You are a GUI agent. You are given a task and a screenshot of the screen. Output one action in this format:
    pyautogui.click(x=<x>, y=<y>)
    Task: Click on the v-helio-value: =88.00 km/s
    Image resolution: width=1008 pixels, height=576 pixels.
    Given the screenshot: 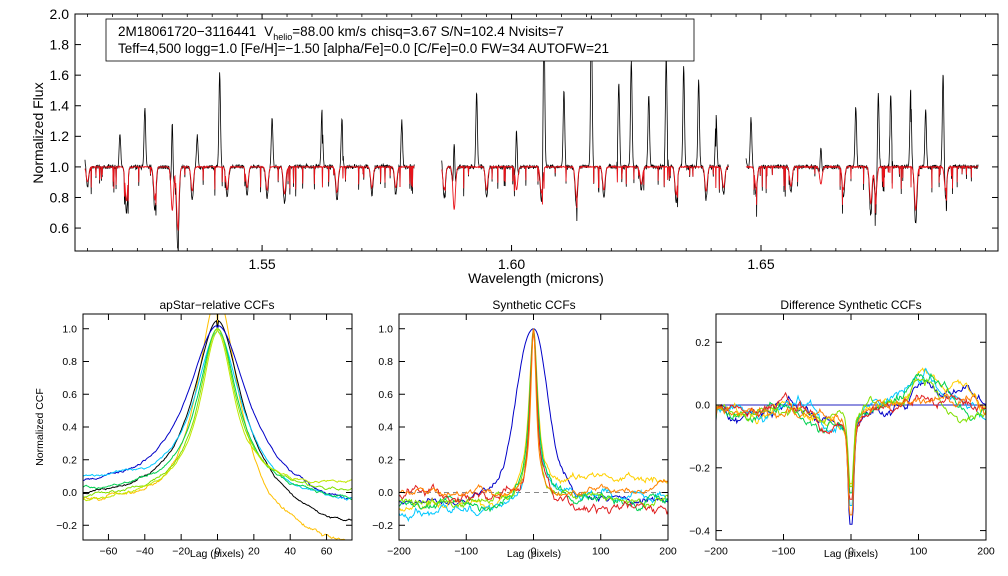 What is the action you would take?
    pyautogui.click(x=329, y=31)
    